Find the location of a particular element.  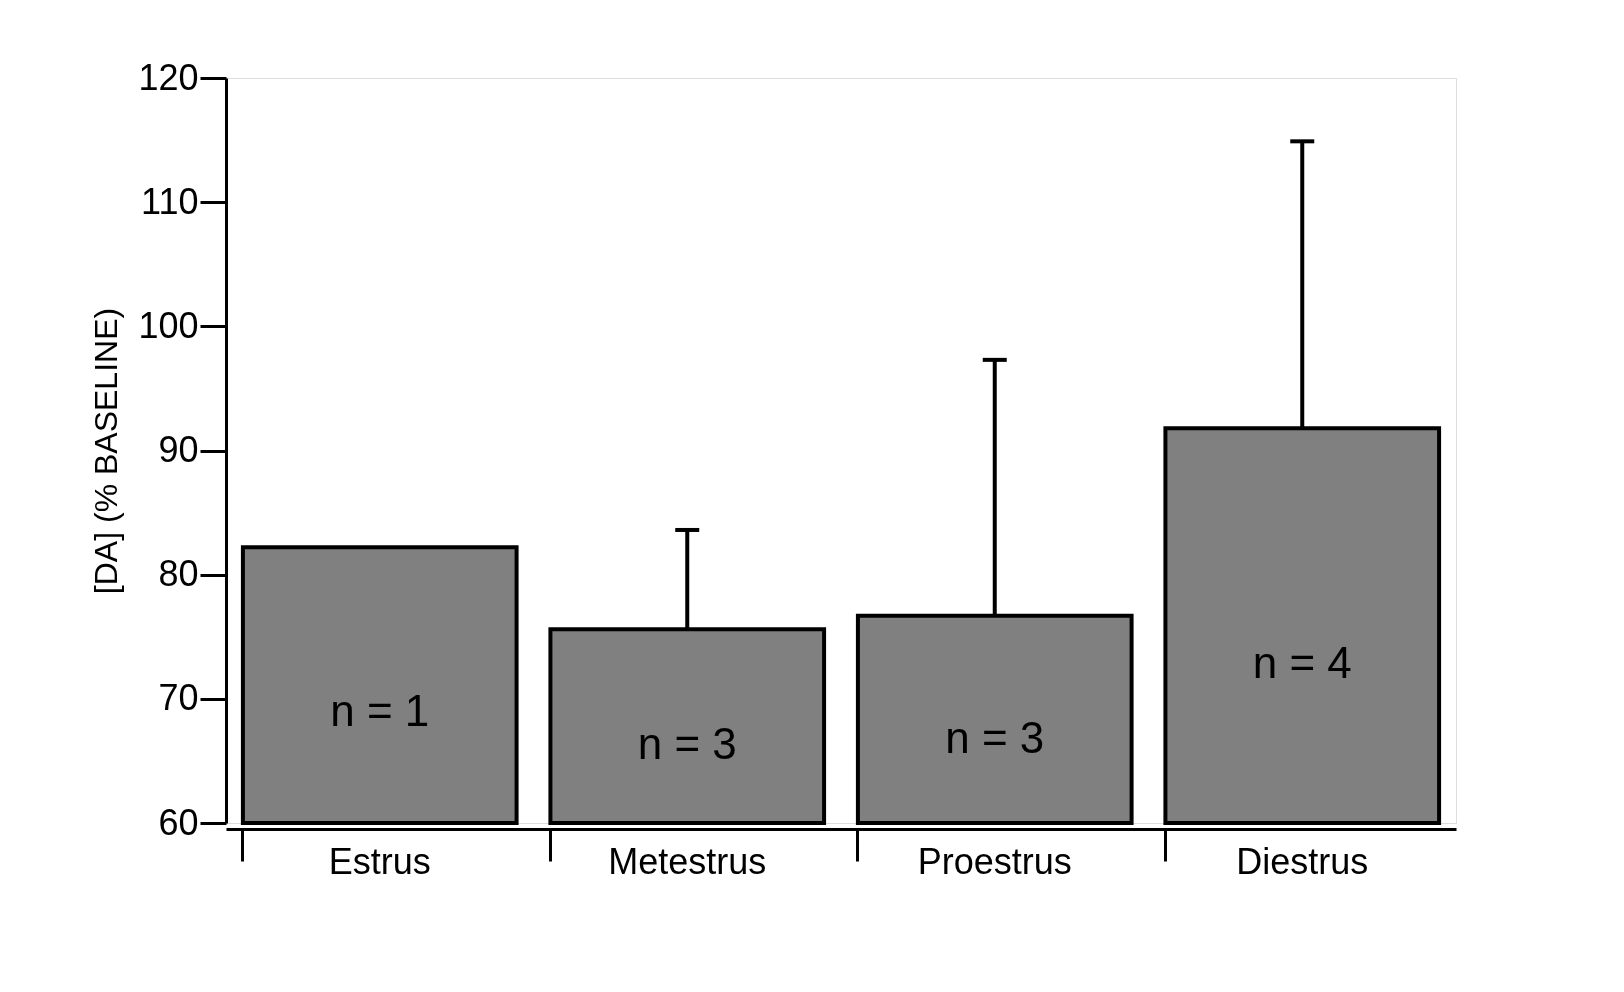

y-tick-label: 120 is located at coordinates (168, 77).